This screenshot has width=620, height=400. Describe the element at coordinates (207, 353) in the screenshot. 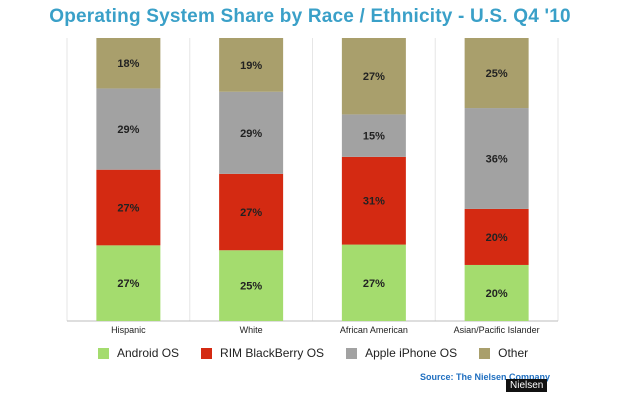

I see `legend-swatch-blackberry` at that location.